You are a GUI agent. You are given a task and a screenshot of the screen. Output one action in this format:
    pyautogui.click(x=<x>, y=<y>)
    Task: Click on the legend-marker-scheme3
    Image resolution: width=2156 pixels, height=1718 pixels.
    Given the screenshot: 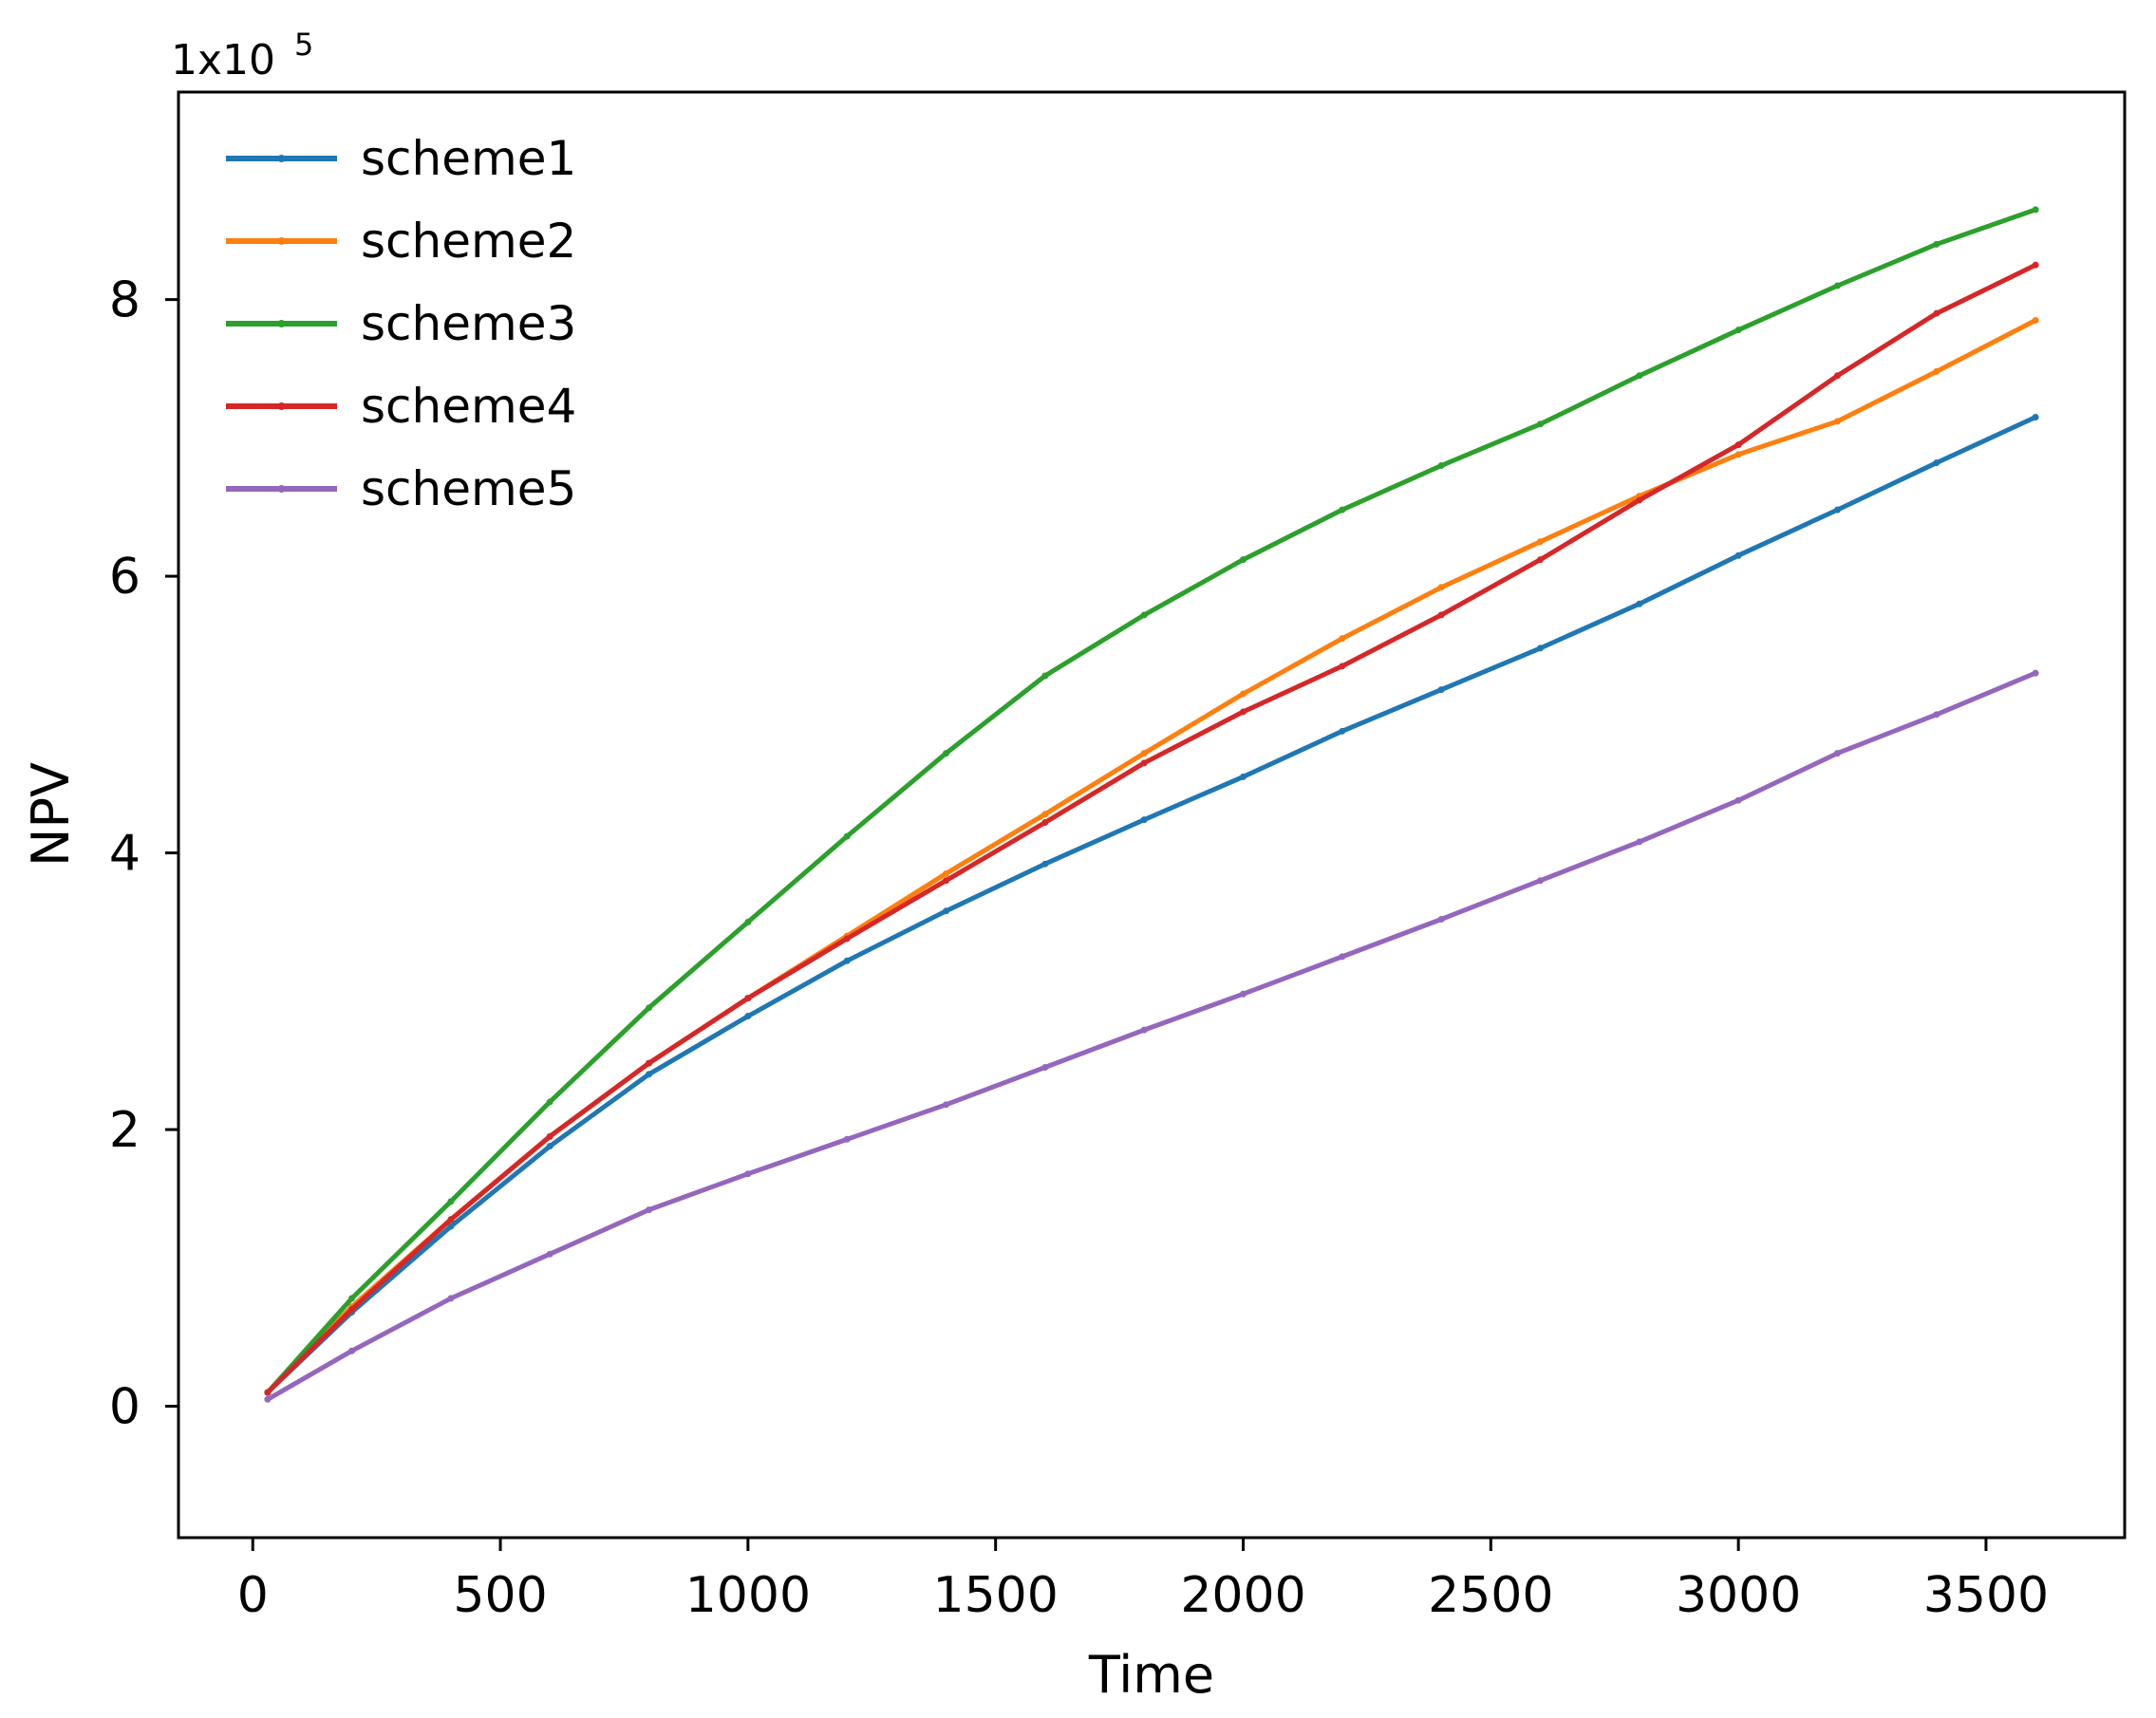 What is the action you would take?
    pyautogui.click(x=281, y=323)
    